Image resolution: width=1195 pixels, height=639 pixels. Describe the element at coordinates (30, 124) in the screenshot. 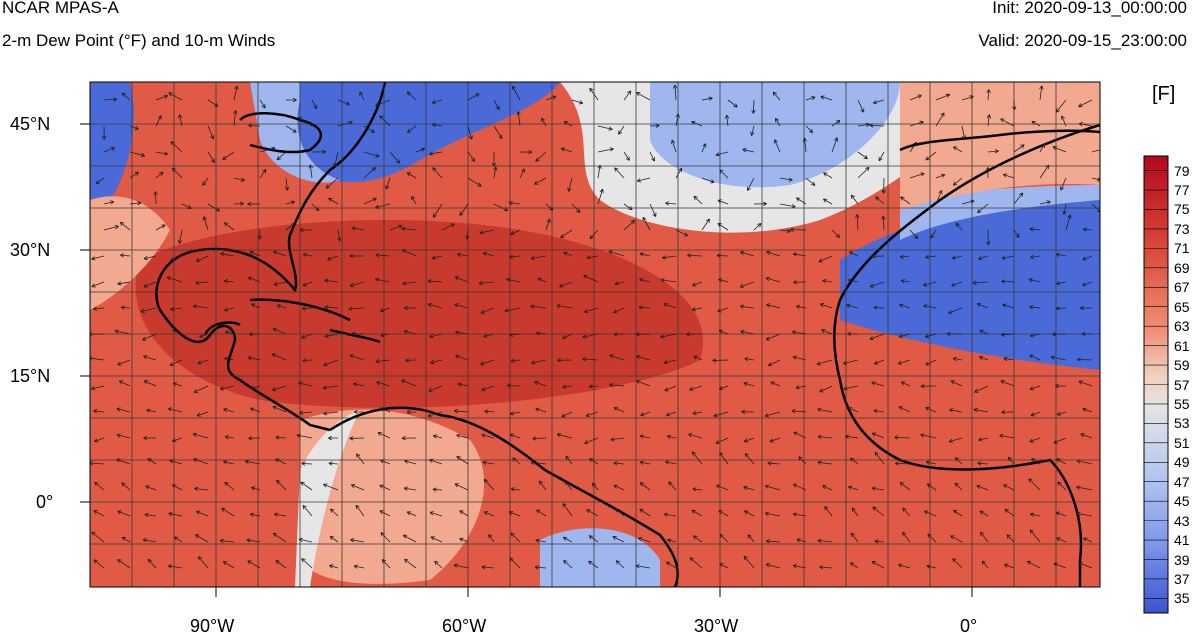

I see `lat-tick-45n: 45°N` at that location.